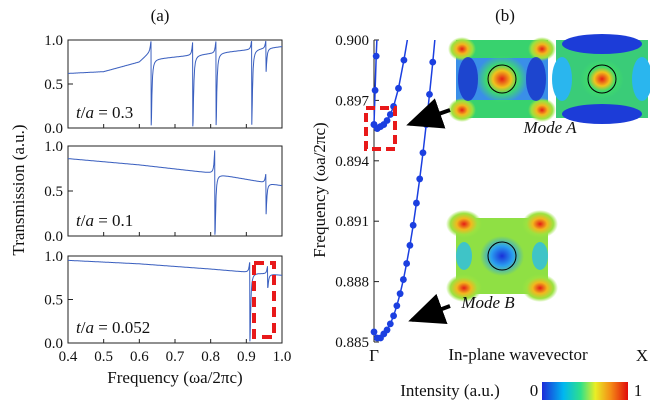  What do you see at coordinates (352, 343) in the screenshot?
I see `ytick-label-b: 0.885` at bounding box center [352, 343].